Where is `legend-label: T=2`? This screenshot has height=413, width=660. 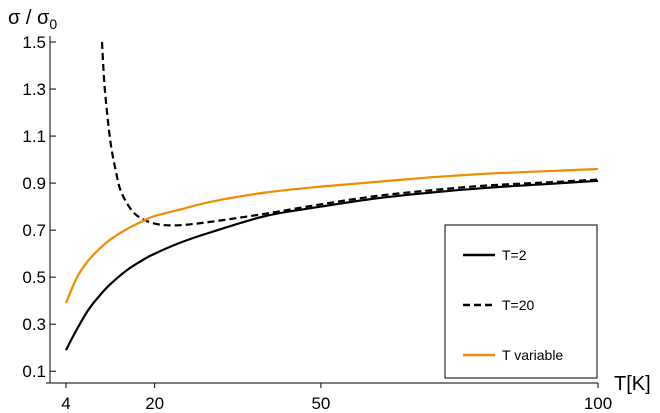
legend-label: T=2 is located at coordinates (514, 255).